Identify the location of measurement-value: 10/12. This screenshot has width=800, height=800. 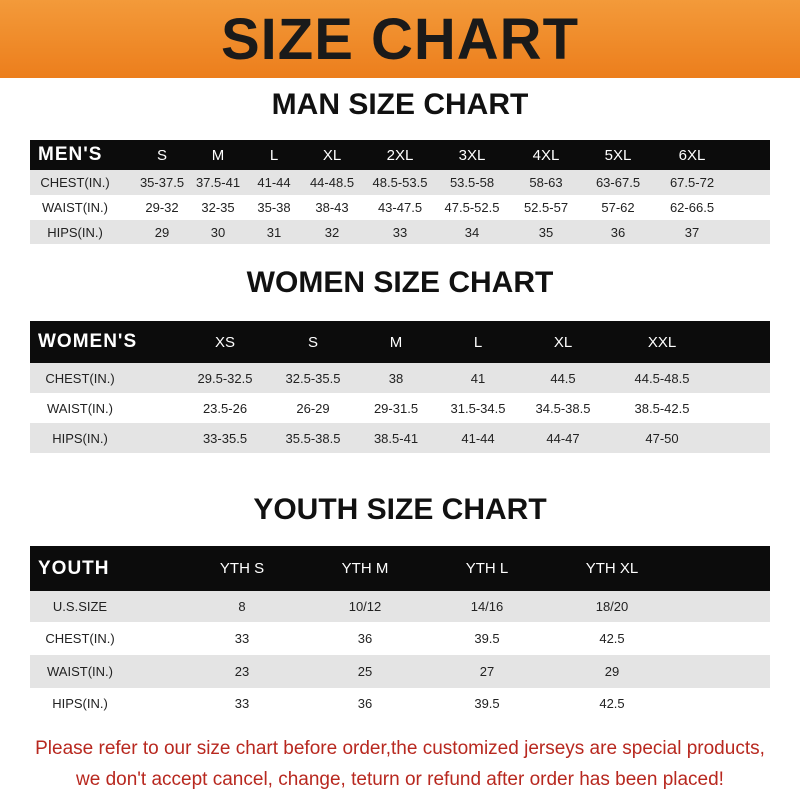
(365, 606).